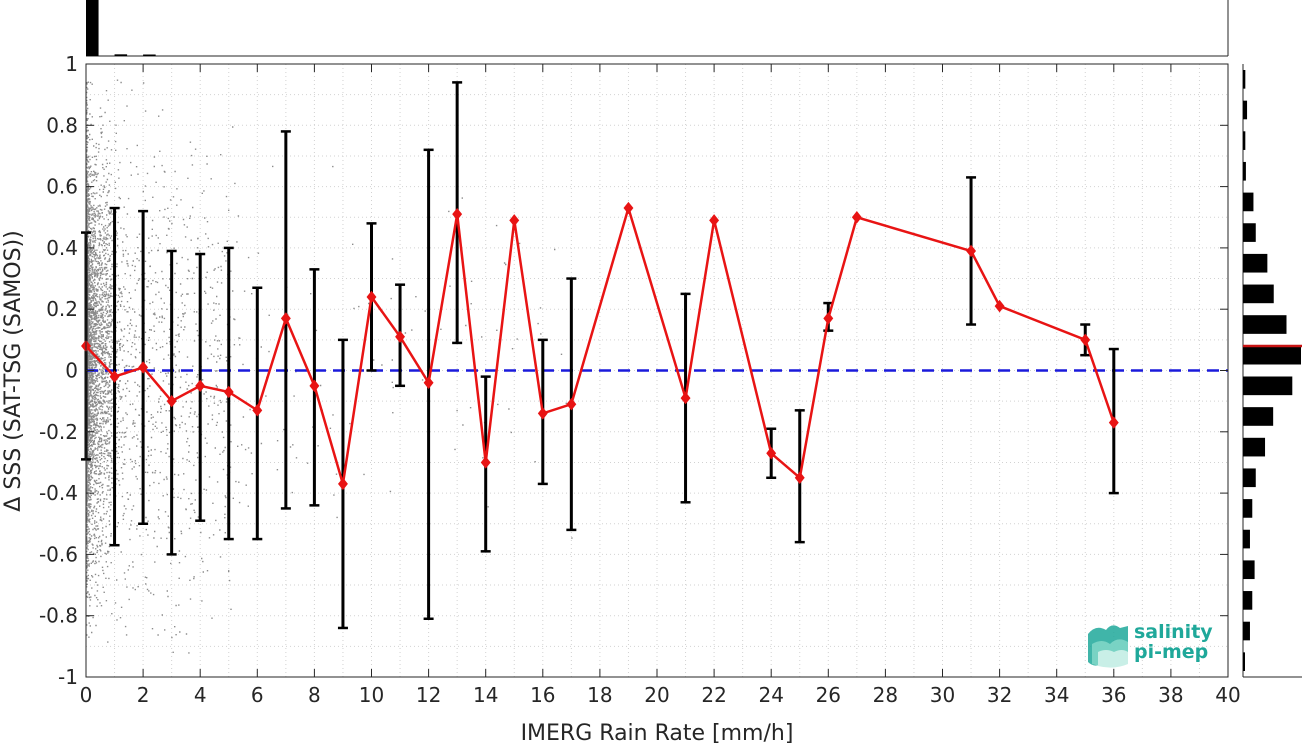  Describe the element at coordinates (62, 187) in the screenshot. I see `y-tick-label: 0.6` at that location.